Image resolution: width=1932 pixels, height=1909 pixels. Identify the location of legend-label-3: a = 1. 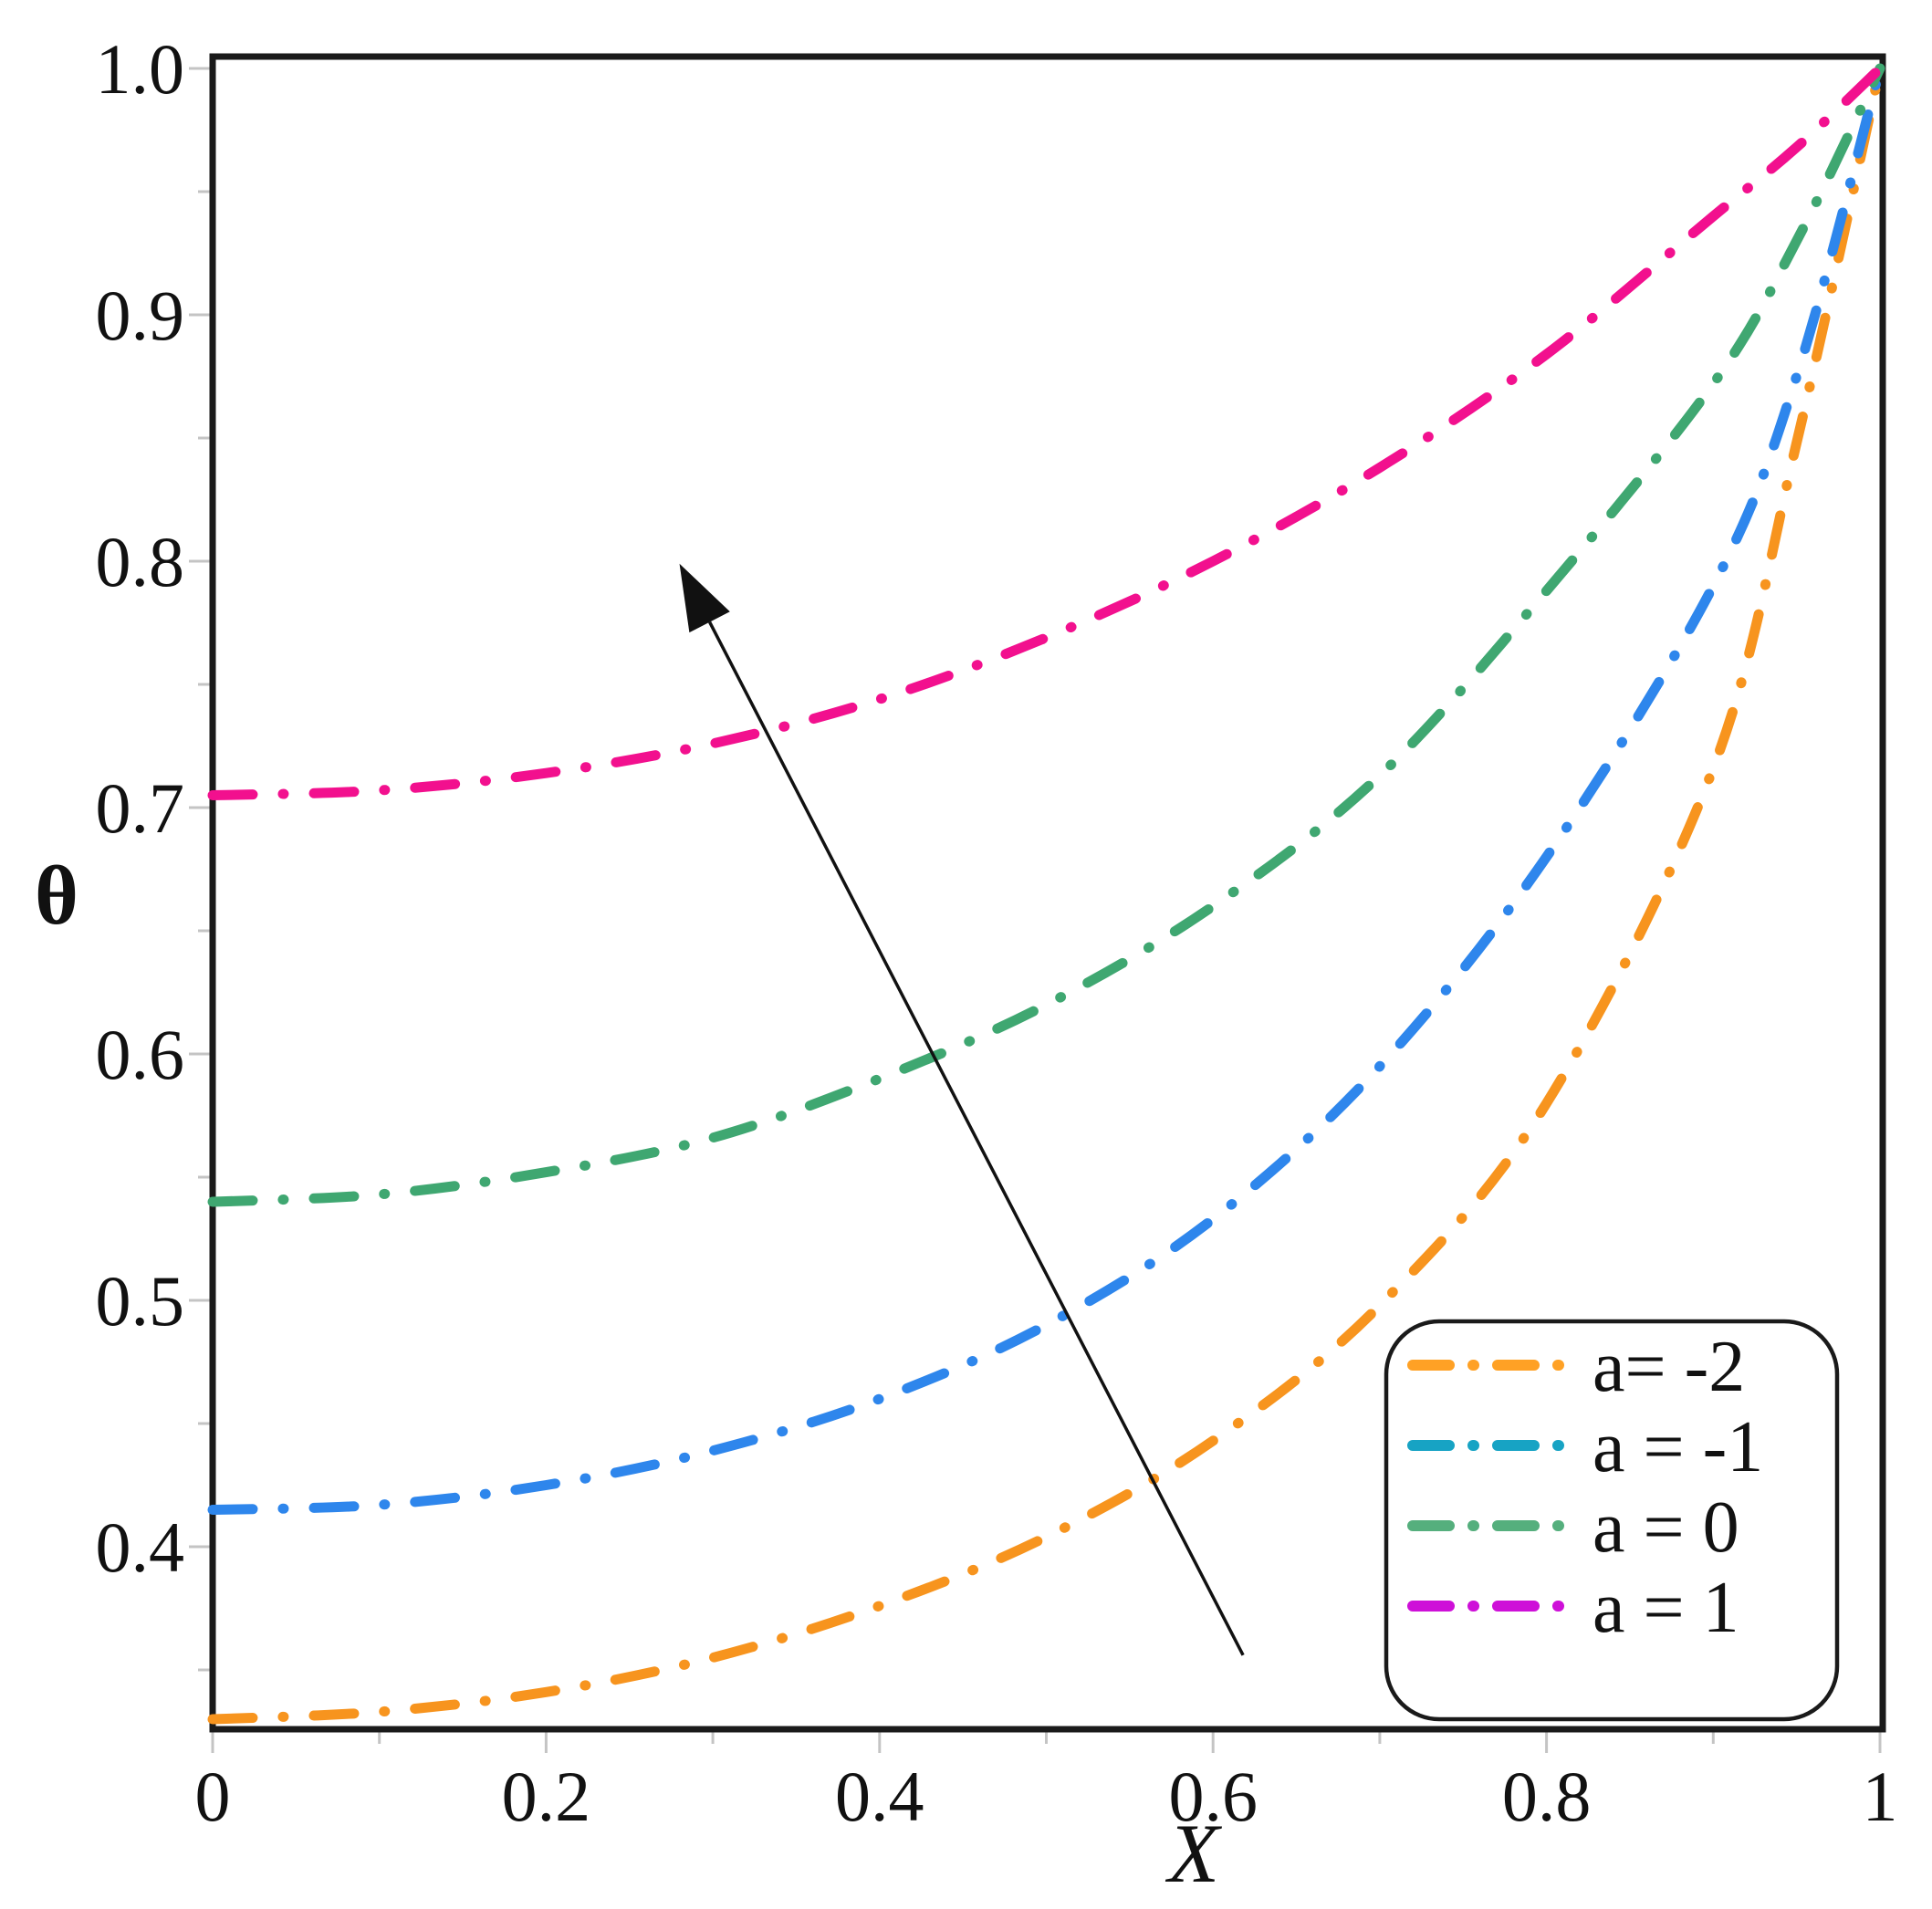
(1666, 1608).